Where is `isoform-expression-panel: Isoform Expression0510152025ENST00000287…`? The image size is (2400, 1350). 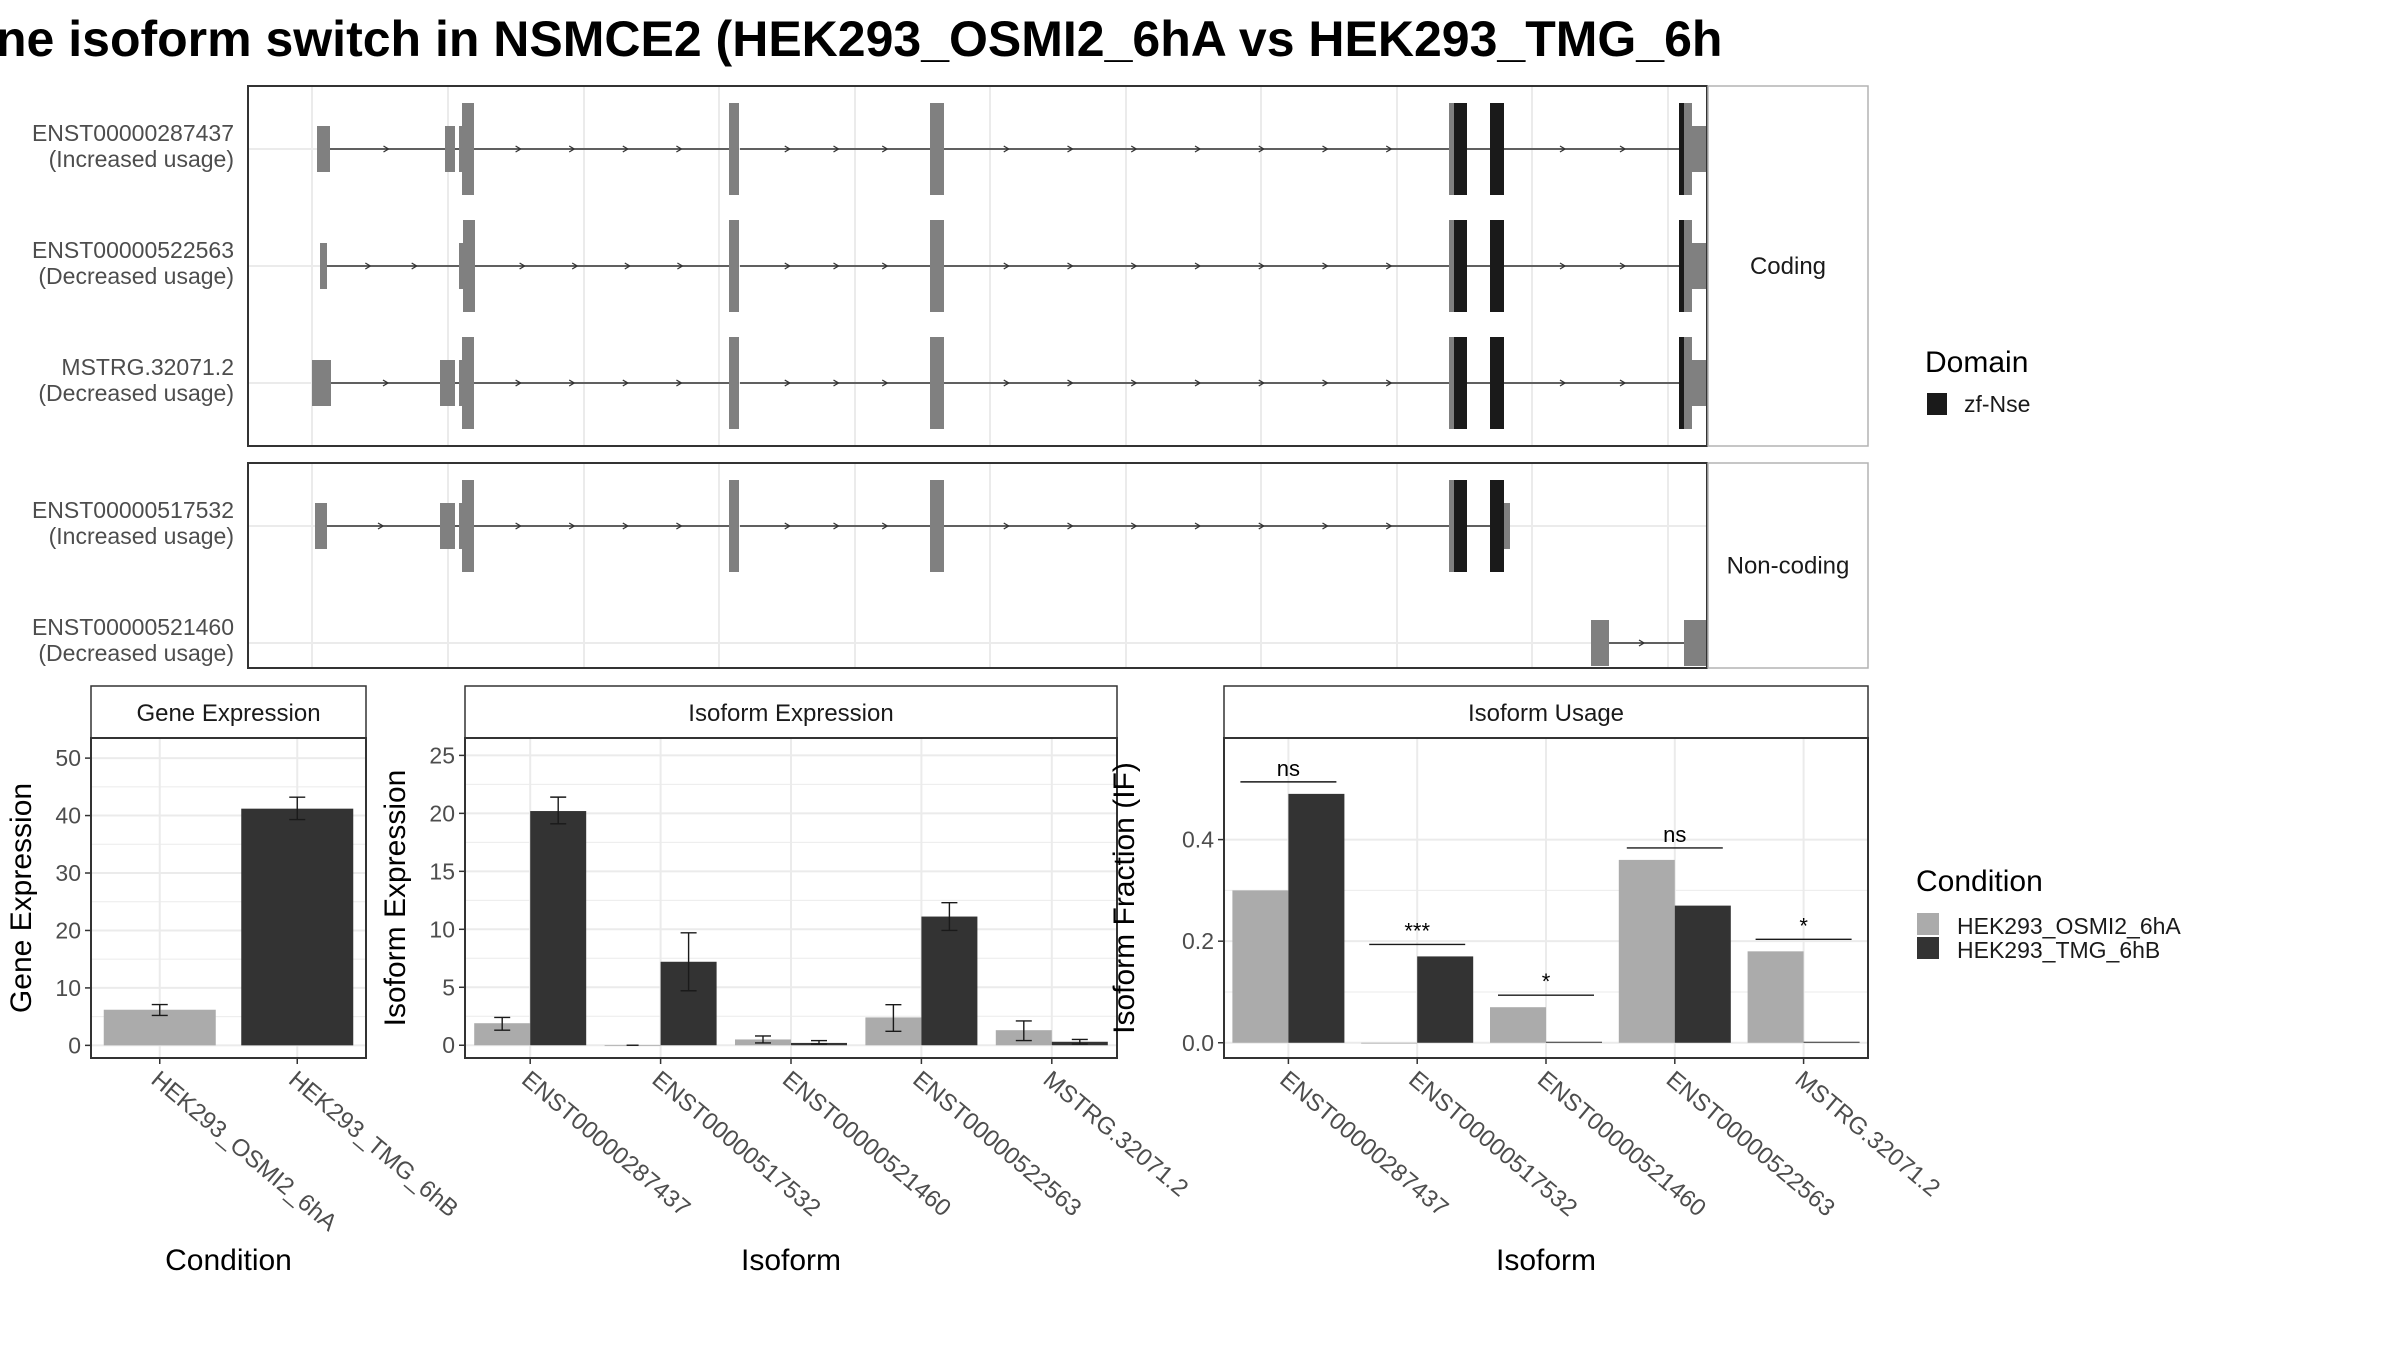 isoform-expression-panel: Isoform Expression0510152025ENST00000287… is located at coordinates (786, 981).